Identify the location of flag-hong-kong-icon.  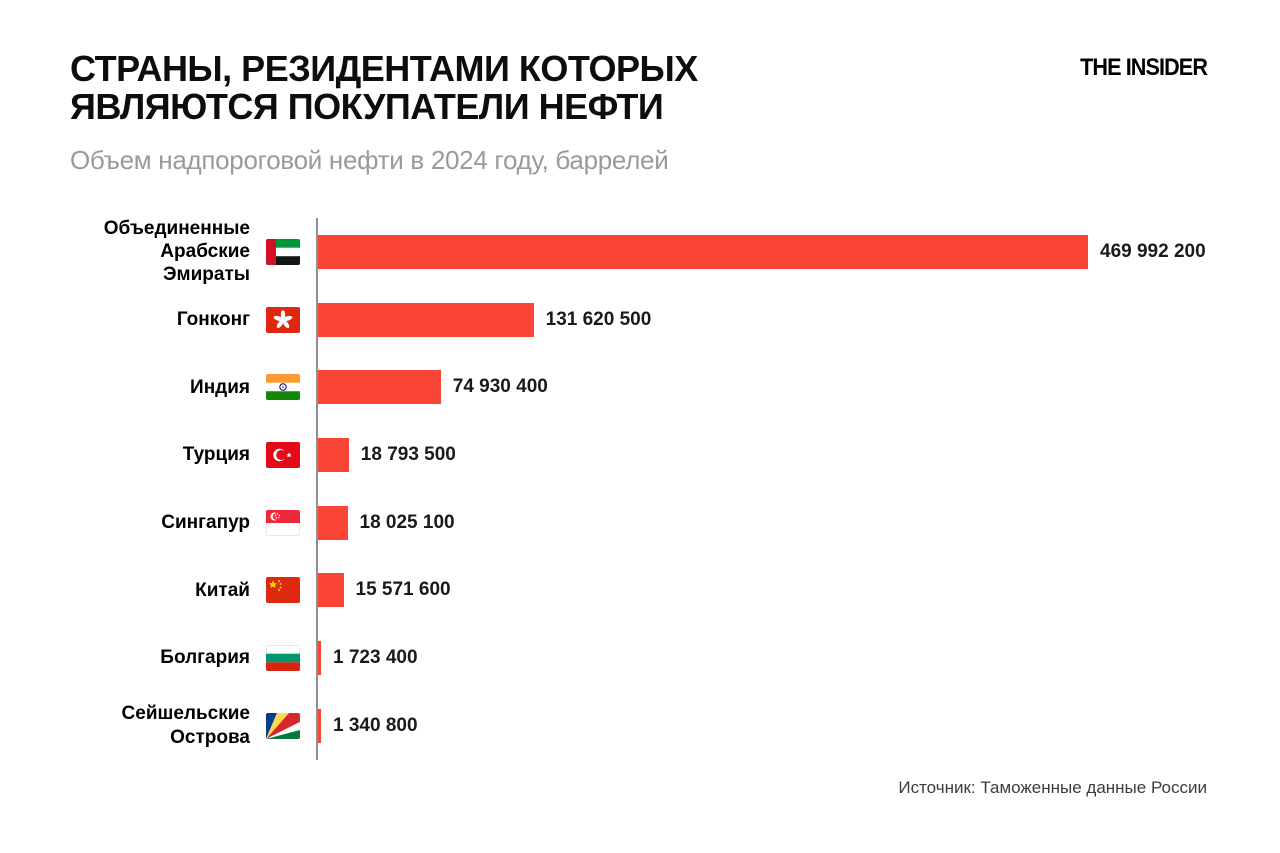
(283, 319).